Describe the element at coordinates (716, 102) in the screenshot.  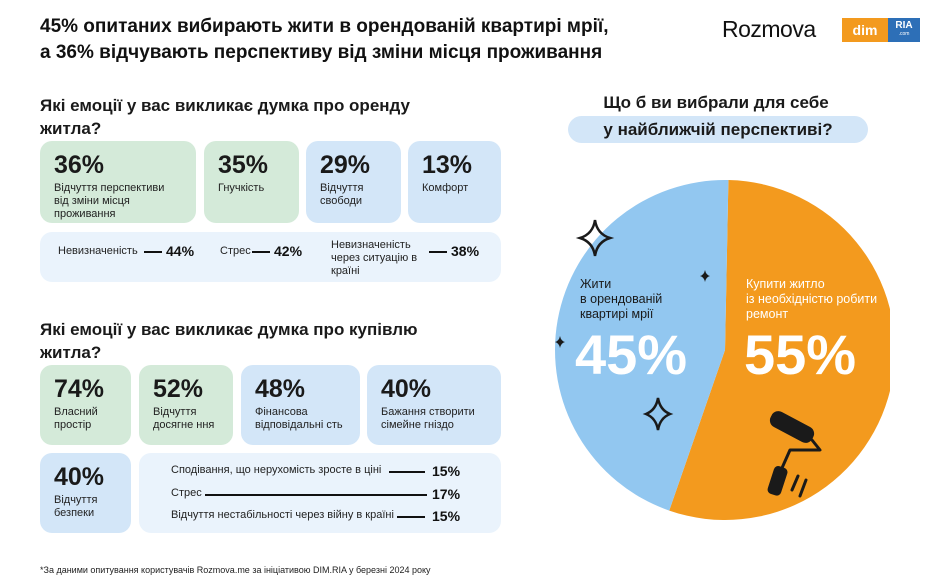
I see `chart-title-line-1: Що б ви вибрали для себе` at that location.